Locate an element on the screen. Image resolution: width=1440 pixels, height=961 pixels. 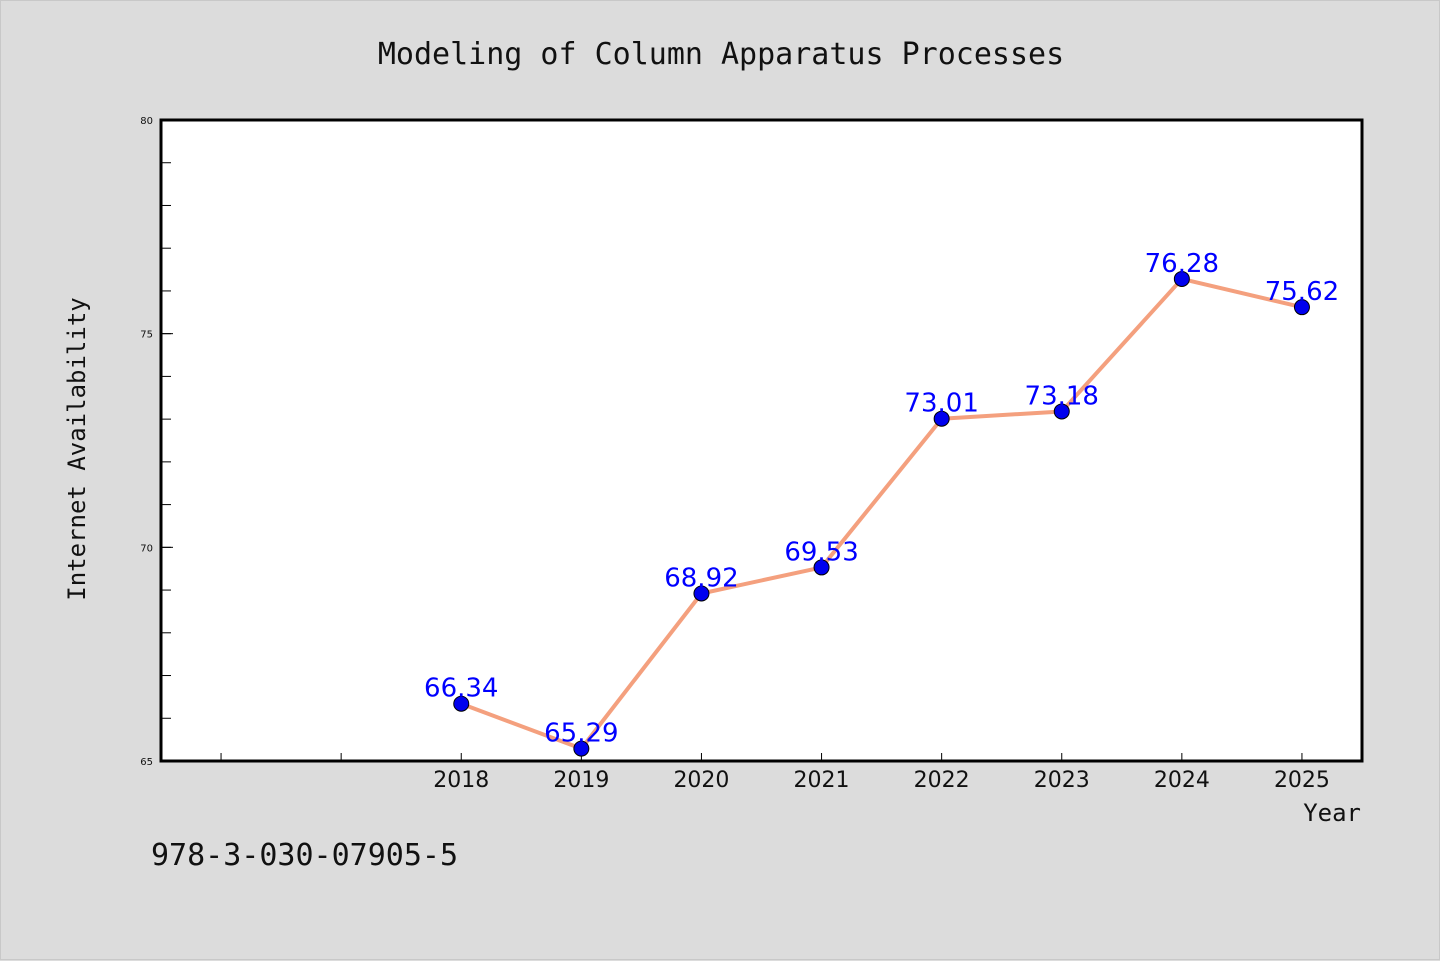
data-label: 68.92 is located at coordinates (701, 578).